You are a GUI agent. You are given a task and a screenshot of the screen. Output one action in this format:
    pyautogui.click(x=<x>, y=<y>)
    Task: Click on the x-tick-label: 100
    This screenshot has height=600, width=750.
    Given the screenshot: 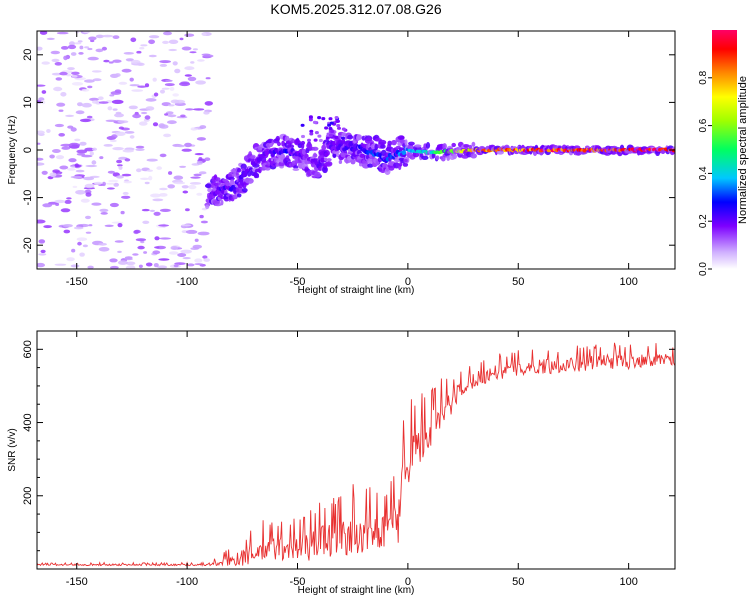 What is the action you would take?
    pyautogui.click(x=628, y=282)
    